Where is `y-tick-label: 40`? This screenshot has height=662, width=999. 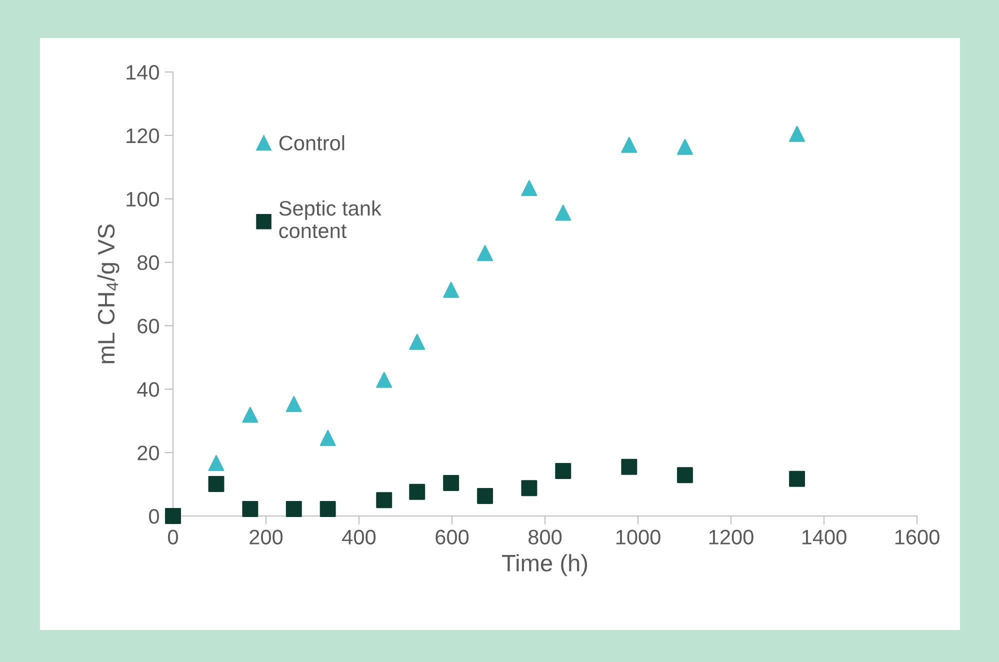
y-tick-label: 40 is located at coordinates (148, 389).